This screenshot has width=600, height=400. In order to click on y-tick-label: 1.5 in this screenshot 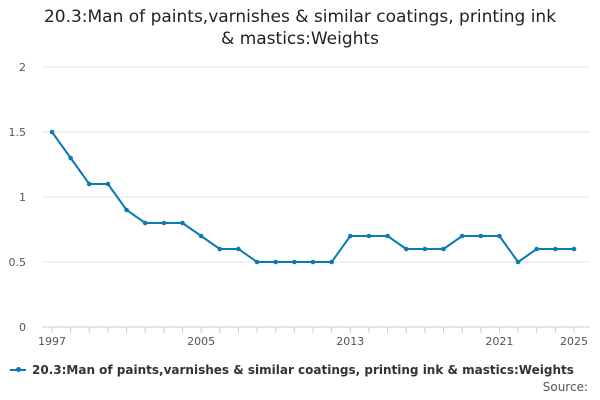, I will do `click(18, 132)`.